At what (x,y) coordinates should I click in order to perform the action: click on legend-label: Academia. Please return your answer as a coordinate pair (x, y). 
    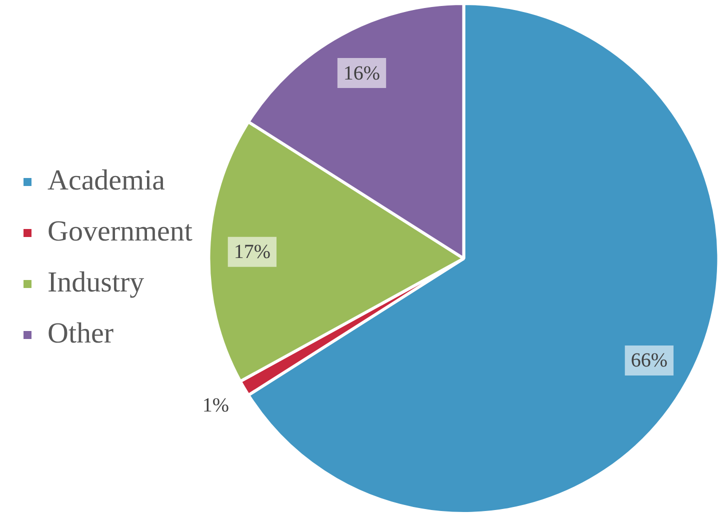
    Looking at the image, I should click on (107, 180).